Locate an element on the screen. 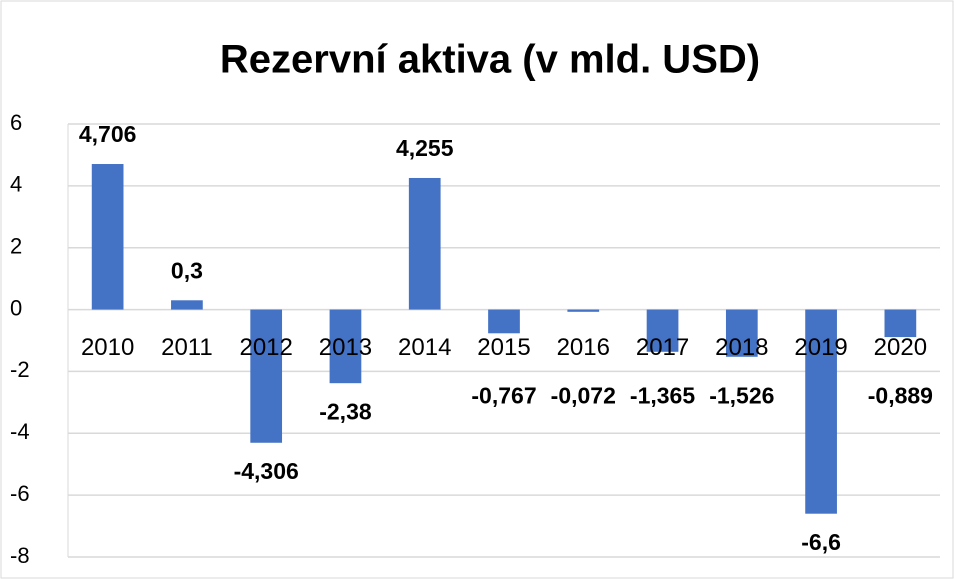 This screenshot has height=579, width=954. value-label: 4,255 is located at coordinates (425, 148).